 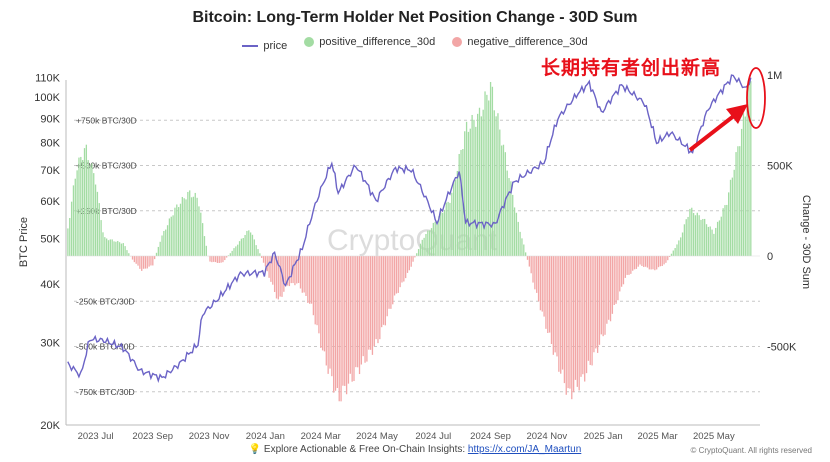 What do you see at coordinates (433, 436) in the screenshot?
I see `x-tick-7: 2024 Jul` at bounding box center [433, 436].